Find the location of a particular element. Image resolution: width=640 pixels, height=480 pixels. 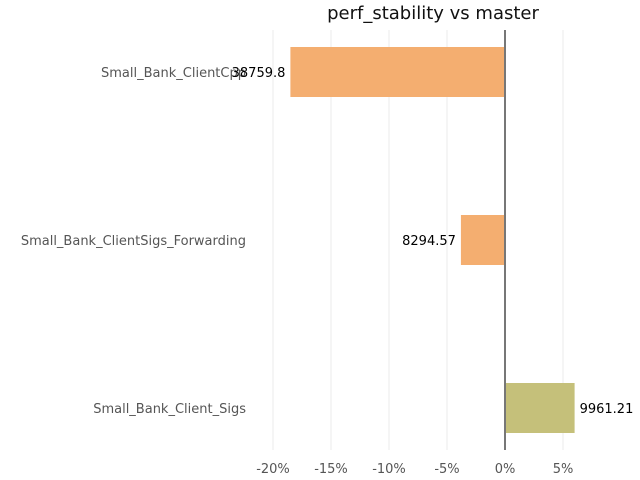

category-label-1: Small_Bank_ClientSigs_Forwarding is located at coordinates (133, 241).